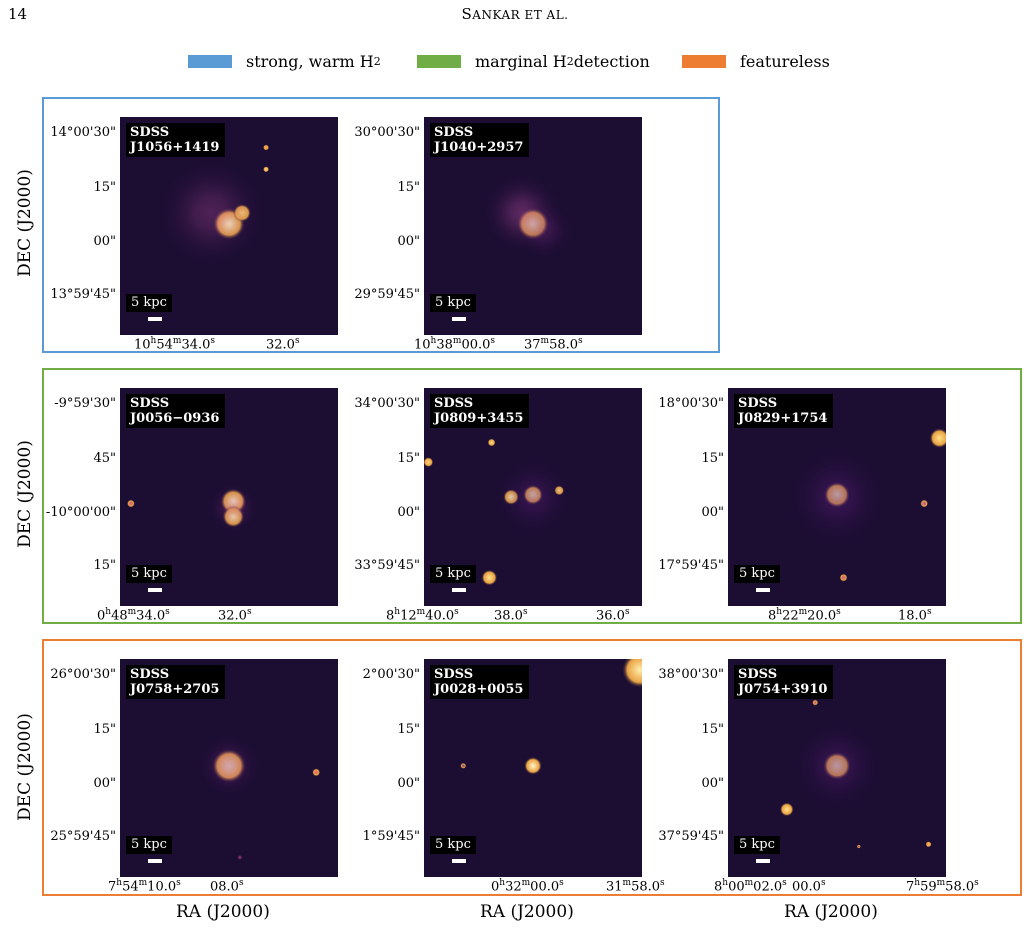 This screenshot has height=930, width=1030. I want to click on galaxy-image-panel: SDSS J1056+1419 5 kpc, so click(229, 226).